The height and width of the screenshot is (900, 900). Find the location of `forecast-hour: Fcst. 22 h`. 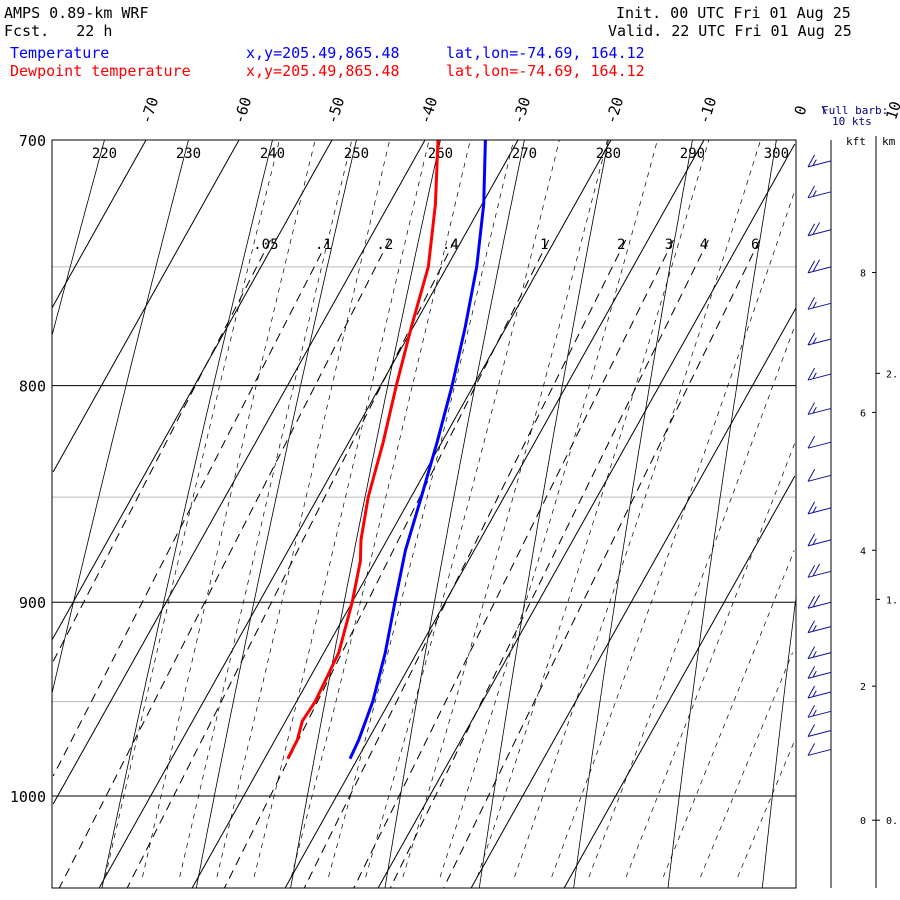

forecast-hour: Fcst. 22 h is located at coordinates (58, 31).